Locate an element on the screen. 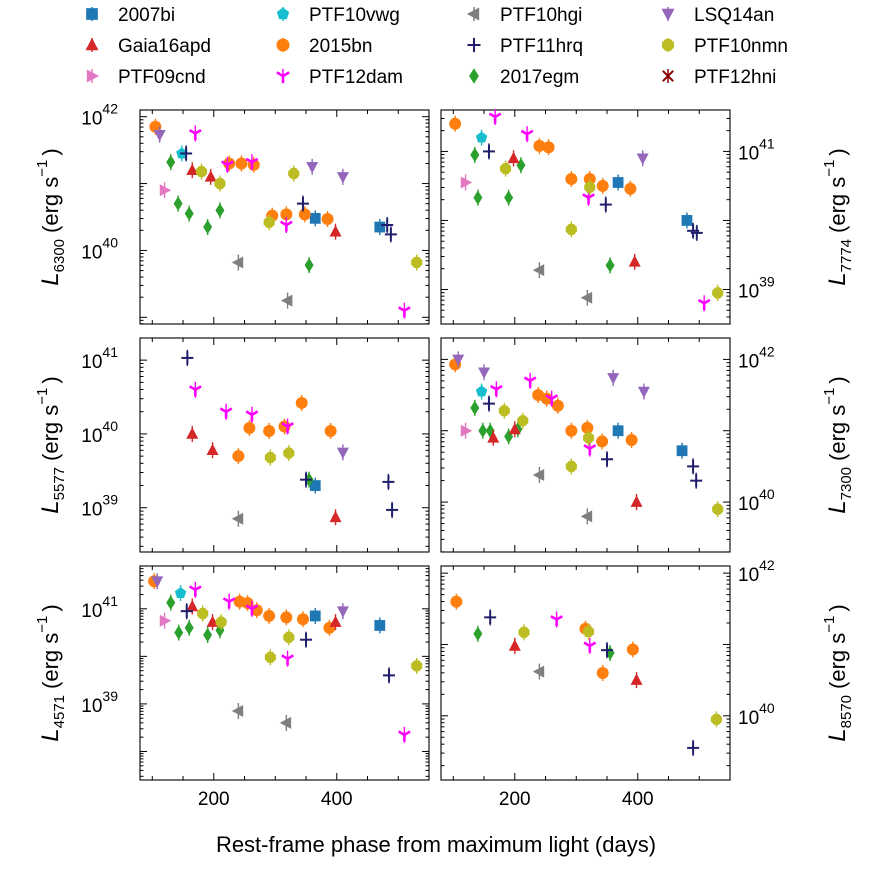 This screenshot has width=872, height=872. legend-label: PTF11hrq is located at coordinates (541, 46).